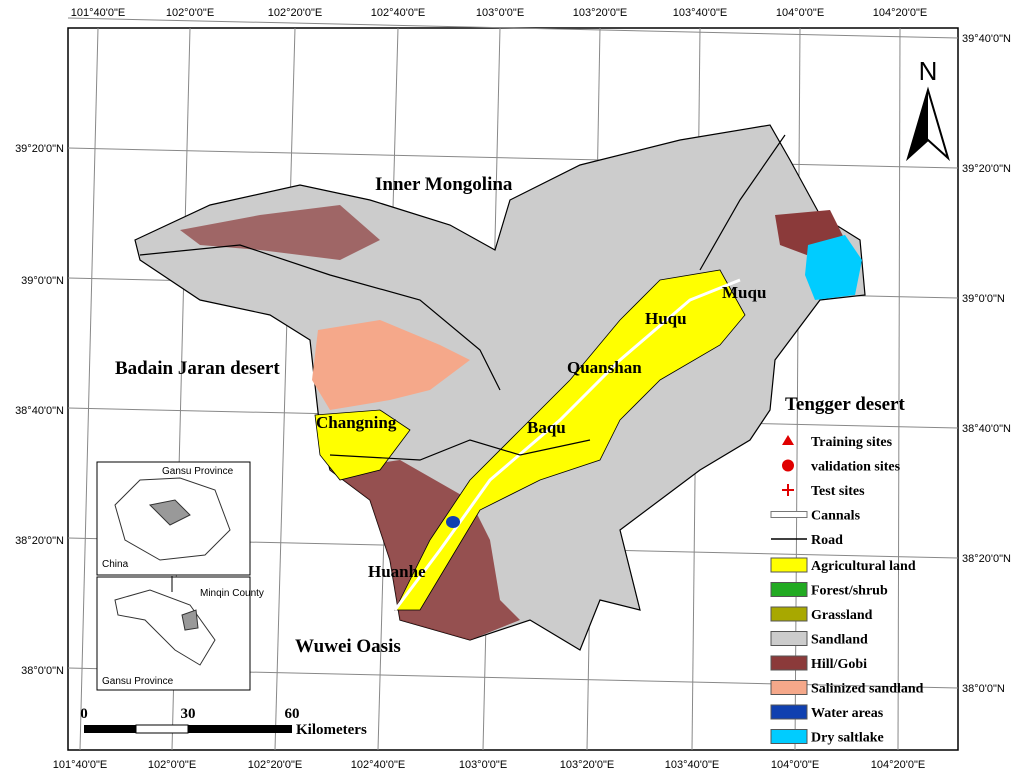 This screenshot has width=1024, height=776. Describe the element at coordinates (847, 713) in the screenshot. I see `legend-label: Water areas` at that location.